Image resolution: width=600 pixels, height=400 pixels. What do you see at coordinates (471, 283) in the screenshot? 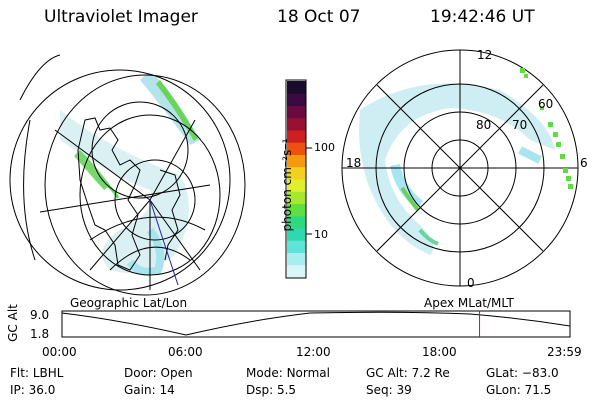
I see `polar-mlt-0: 0` at bounding box center [471, 283].